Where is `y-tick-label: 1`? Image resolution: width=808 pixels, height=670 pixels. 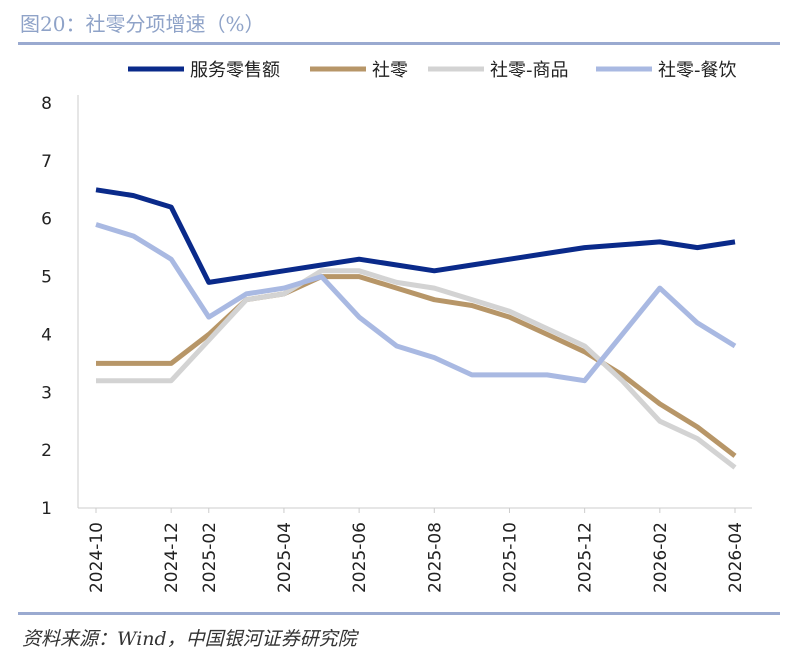
y-tick-label: 1 is located at coordinates (46, 509).